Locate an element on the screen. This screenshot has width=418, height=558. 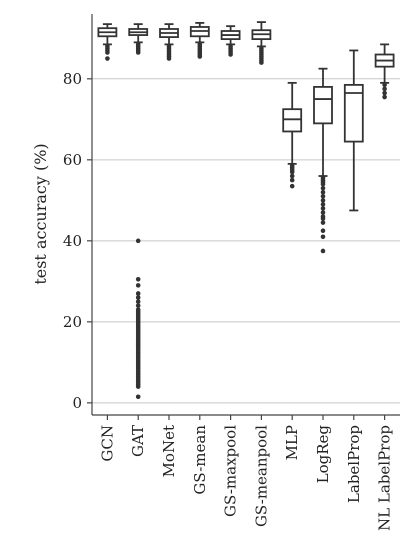
category-label: MLP is located at coordinates (292, 442).